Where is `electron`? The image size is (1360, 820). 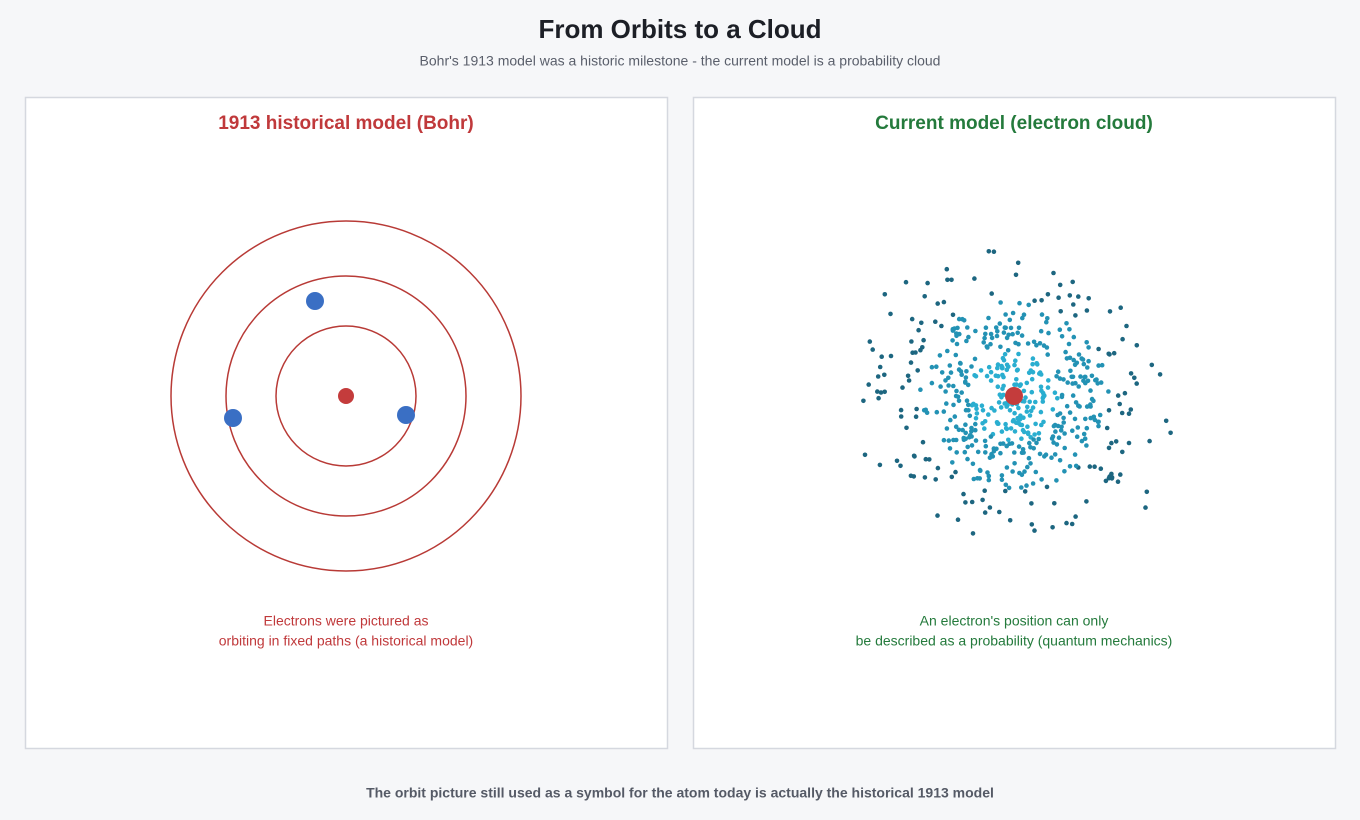 electron is located at coordinates (315, 301).